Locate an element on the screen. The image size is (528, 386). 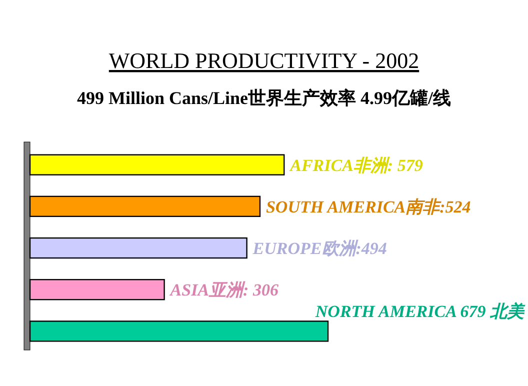
data-label: AFRICA非洲: 579 is located at coordinates (356, 165).